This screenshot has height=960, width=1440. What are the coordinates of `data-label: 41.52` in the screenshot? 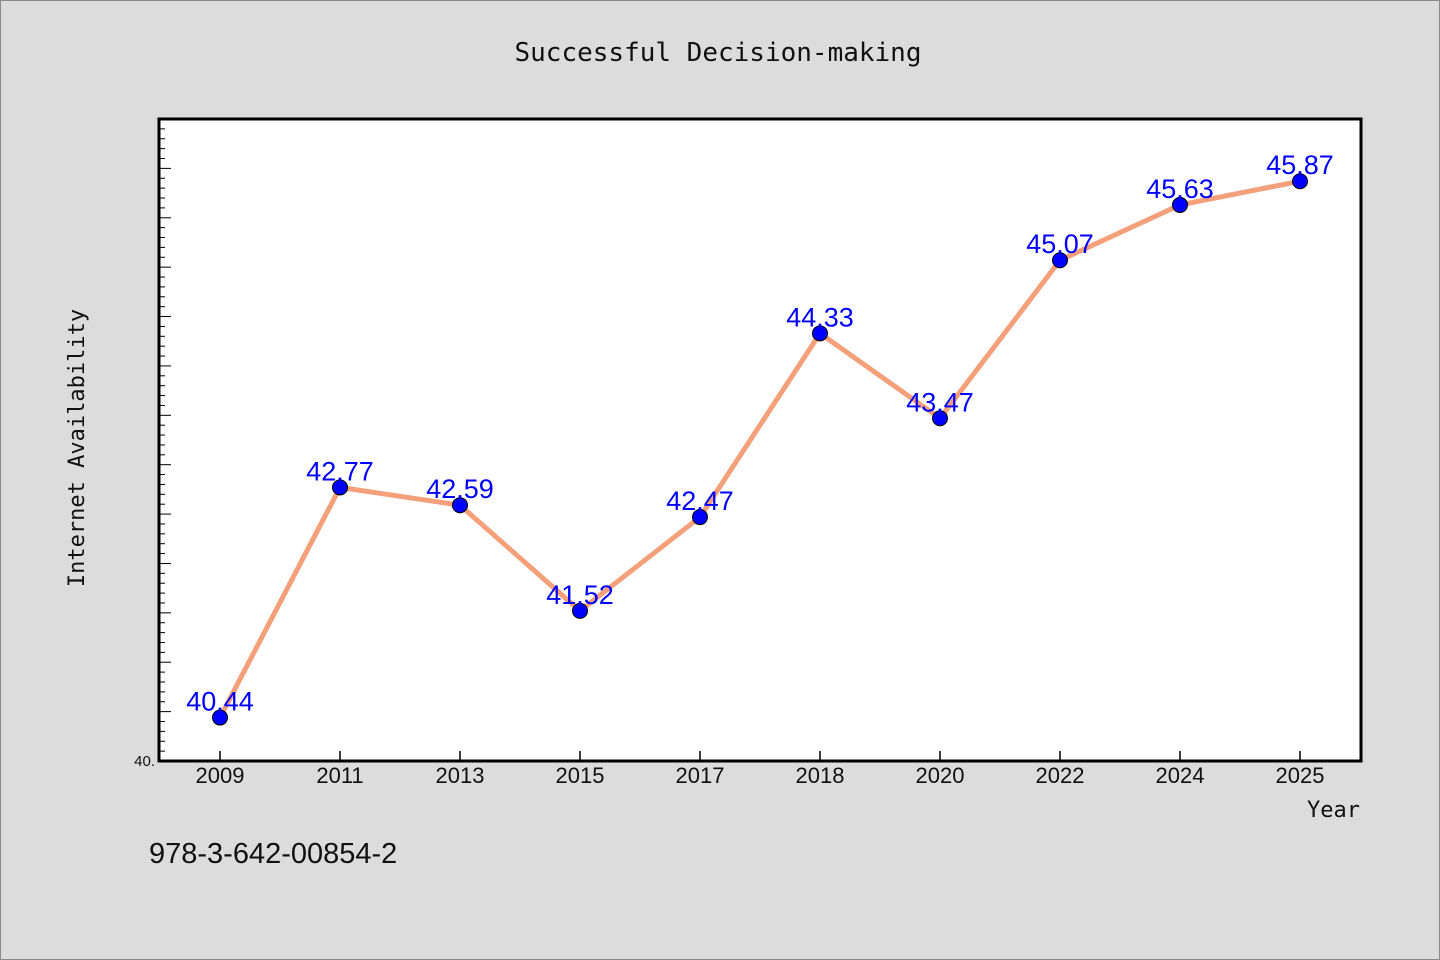 It's located at (580, 595).